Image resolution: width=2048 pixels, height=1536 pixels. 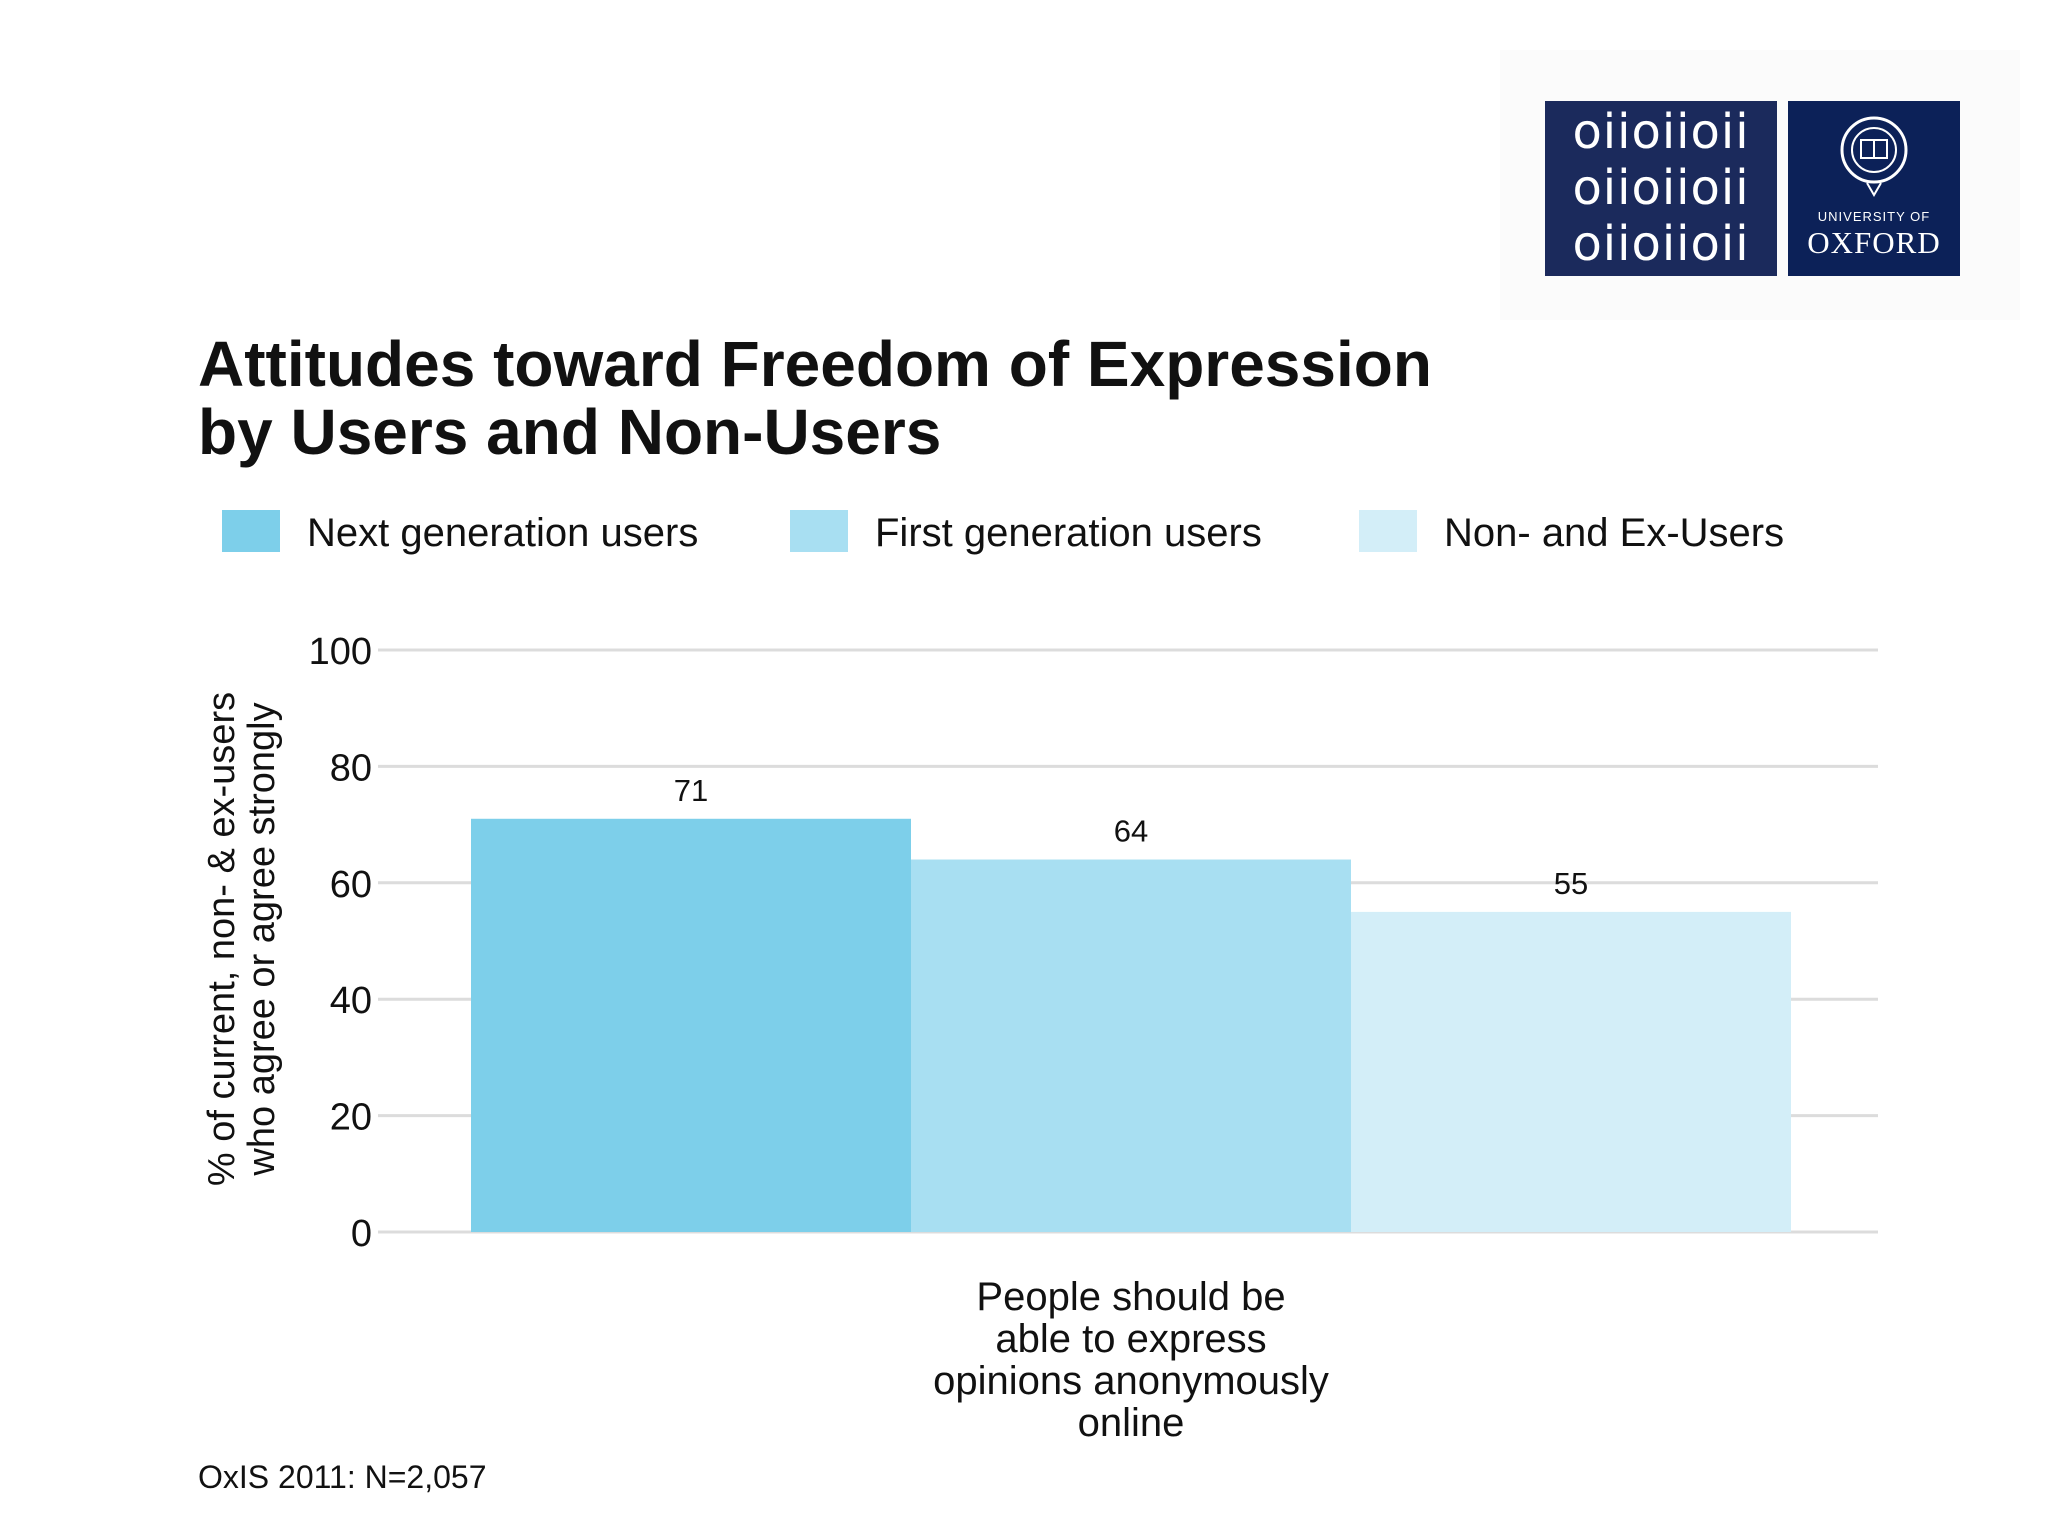 What do you see at coordinates (222, 939) in the screenshot?
I see `y-axis-label-line: % of current, non- & ex-users` at bounding box center [222, 939].